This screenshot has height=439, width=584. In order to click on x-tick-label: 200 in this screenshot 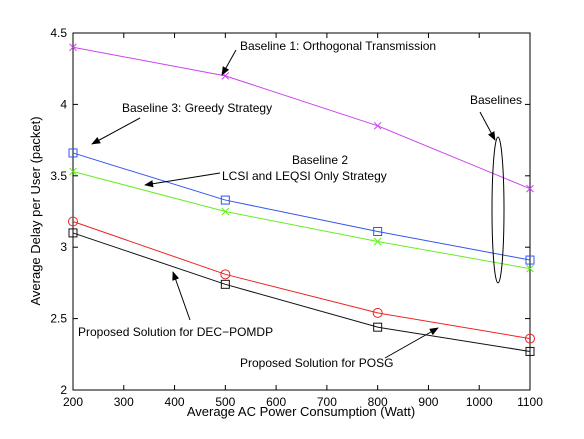, I will do `click(73, 402)`.